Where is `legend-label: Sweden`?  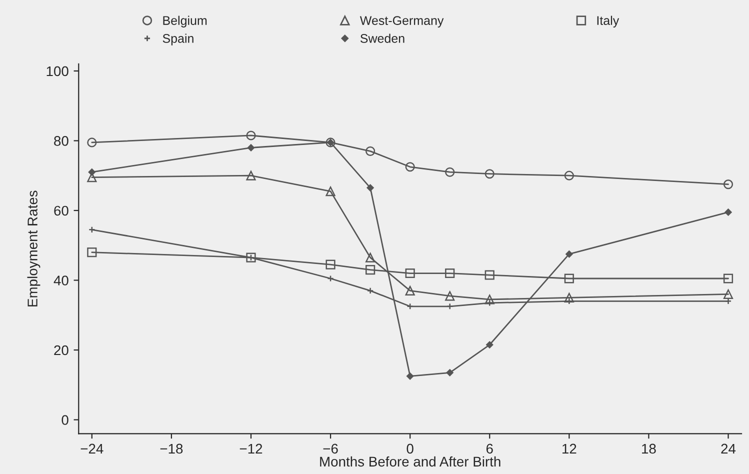 legend-label: Sweden is located at coordinates (382, 38).